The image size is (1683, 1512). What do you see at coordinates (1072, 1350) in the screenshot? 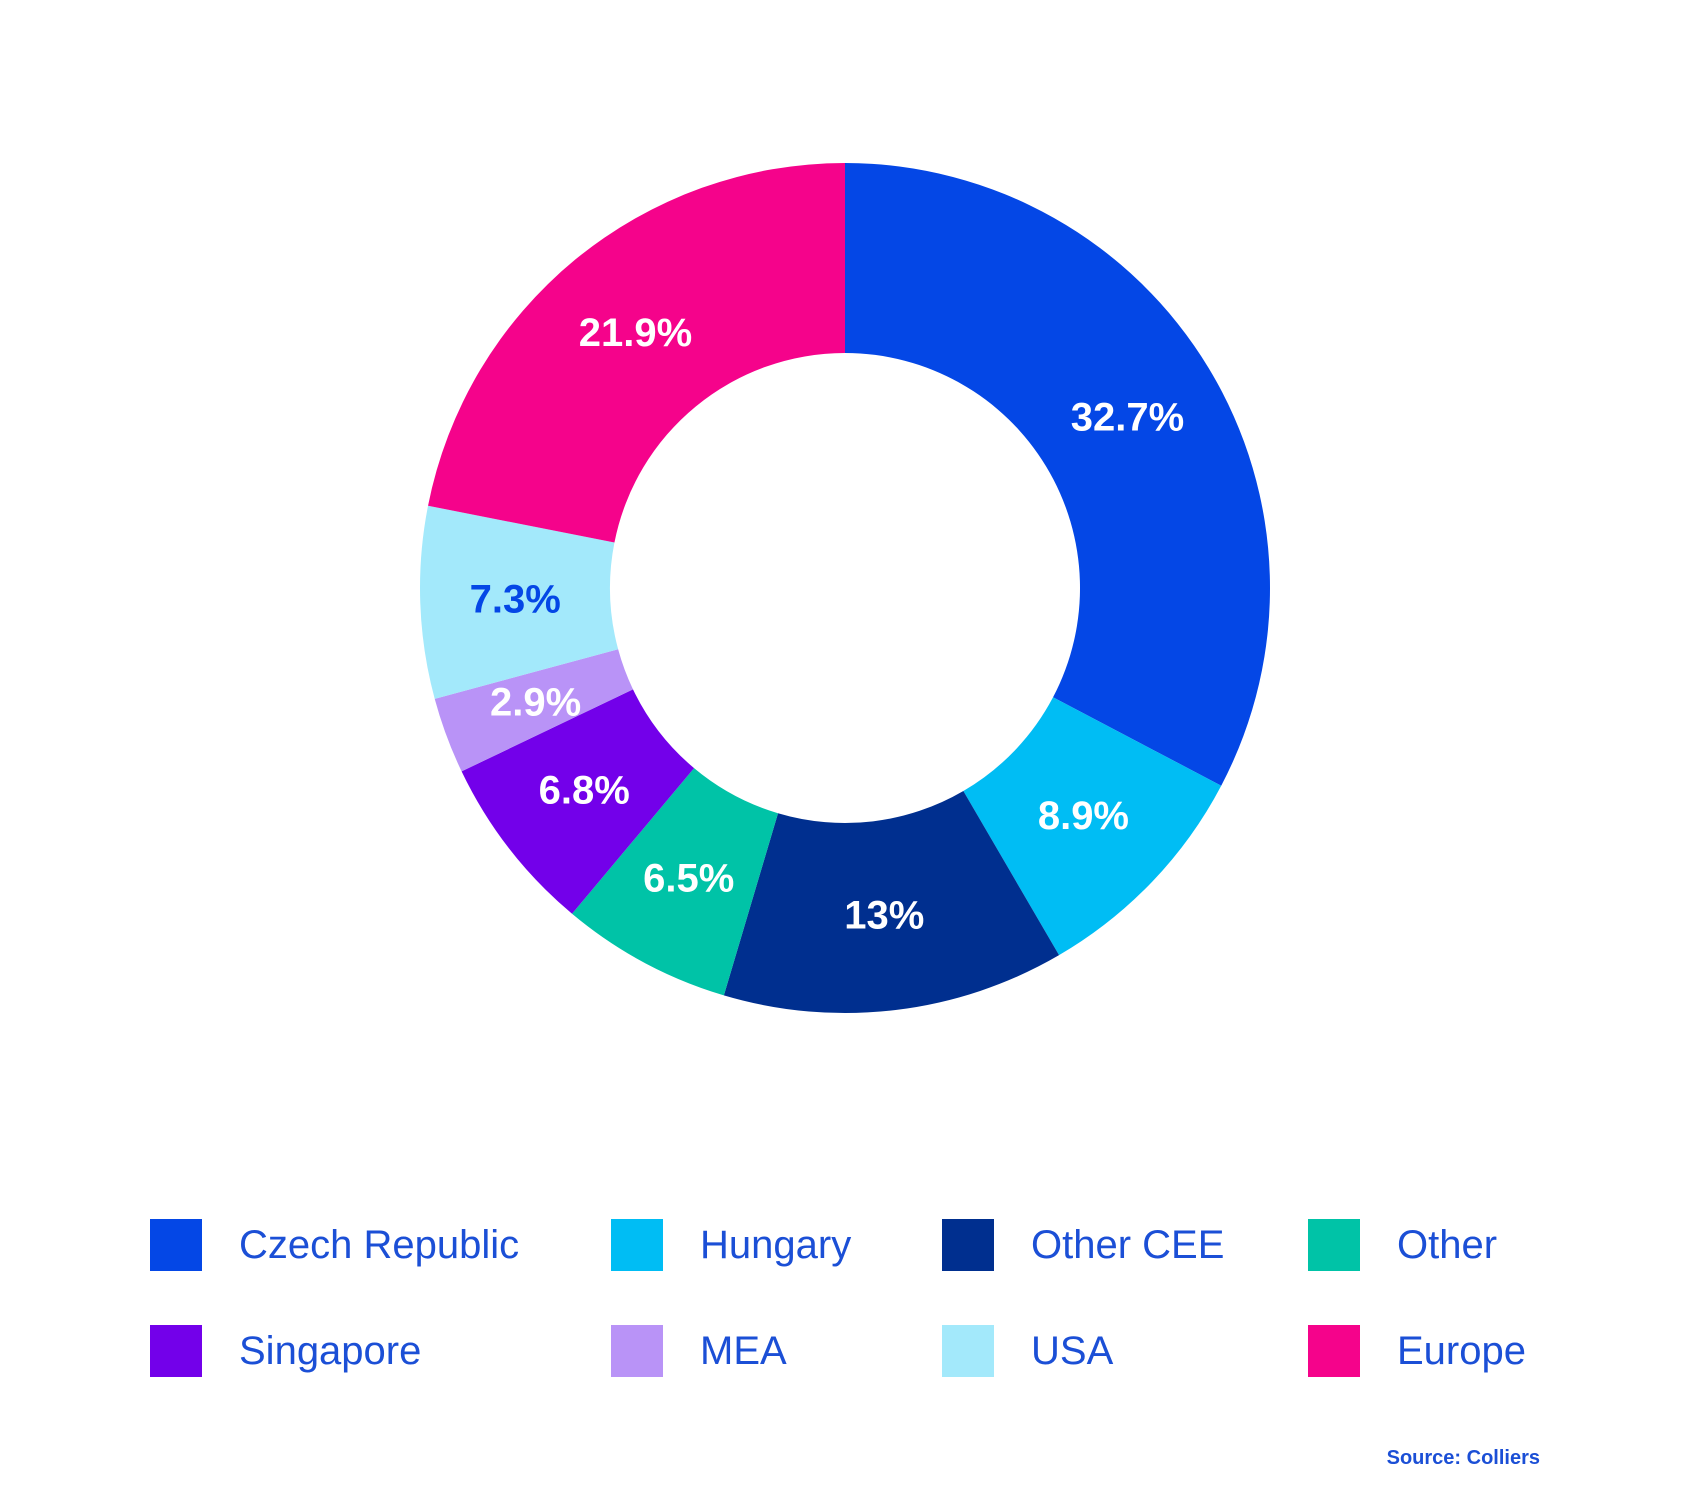
I see `legend-label: USA` at bounding box center [1072, 1350].